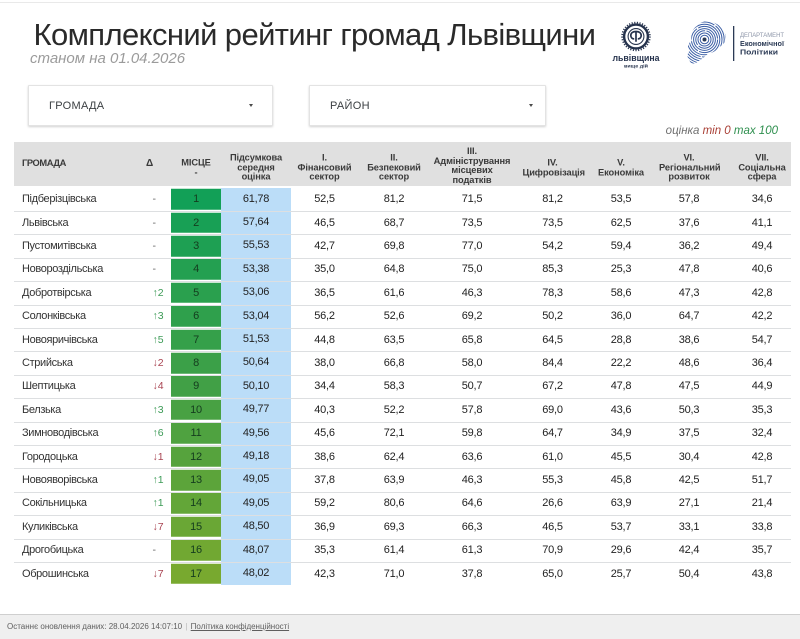 Image resolution: width=800 pixels, height=639 pixels. I want to click on svg-text: Економічної, so click(762, 43).